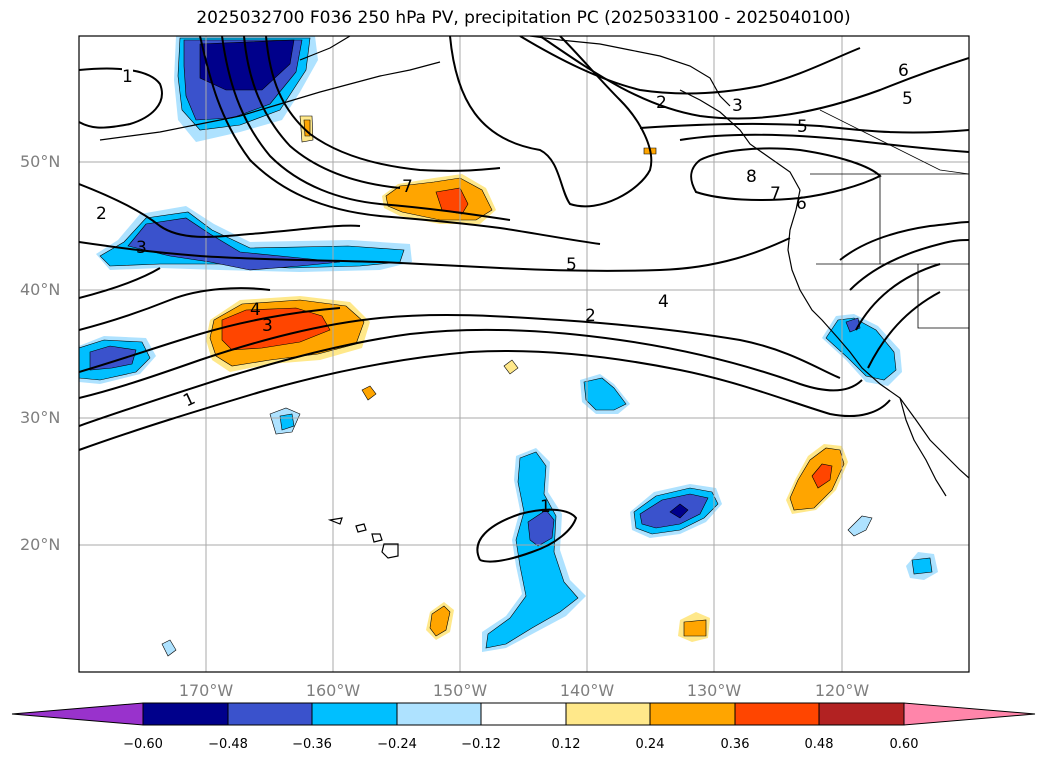 This screenshot has height=765, width=1047. What do you see at coordinates (587, 690) in the screenshot?
I see `lon-label: 140°W` at bounding box center [587, 690].